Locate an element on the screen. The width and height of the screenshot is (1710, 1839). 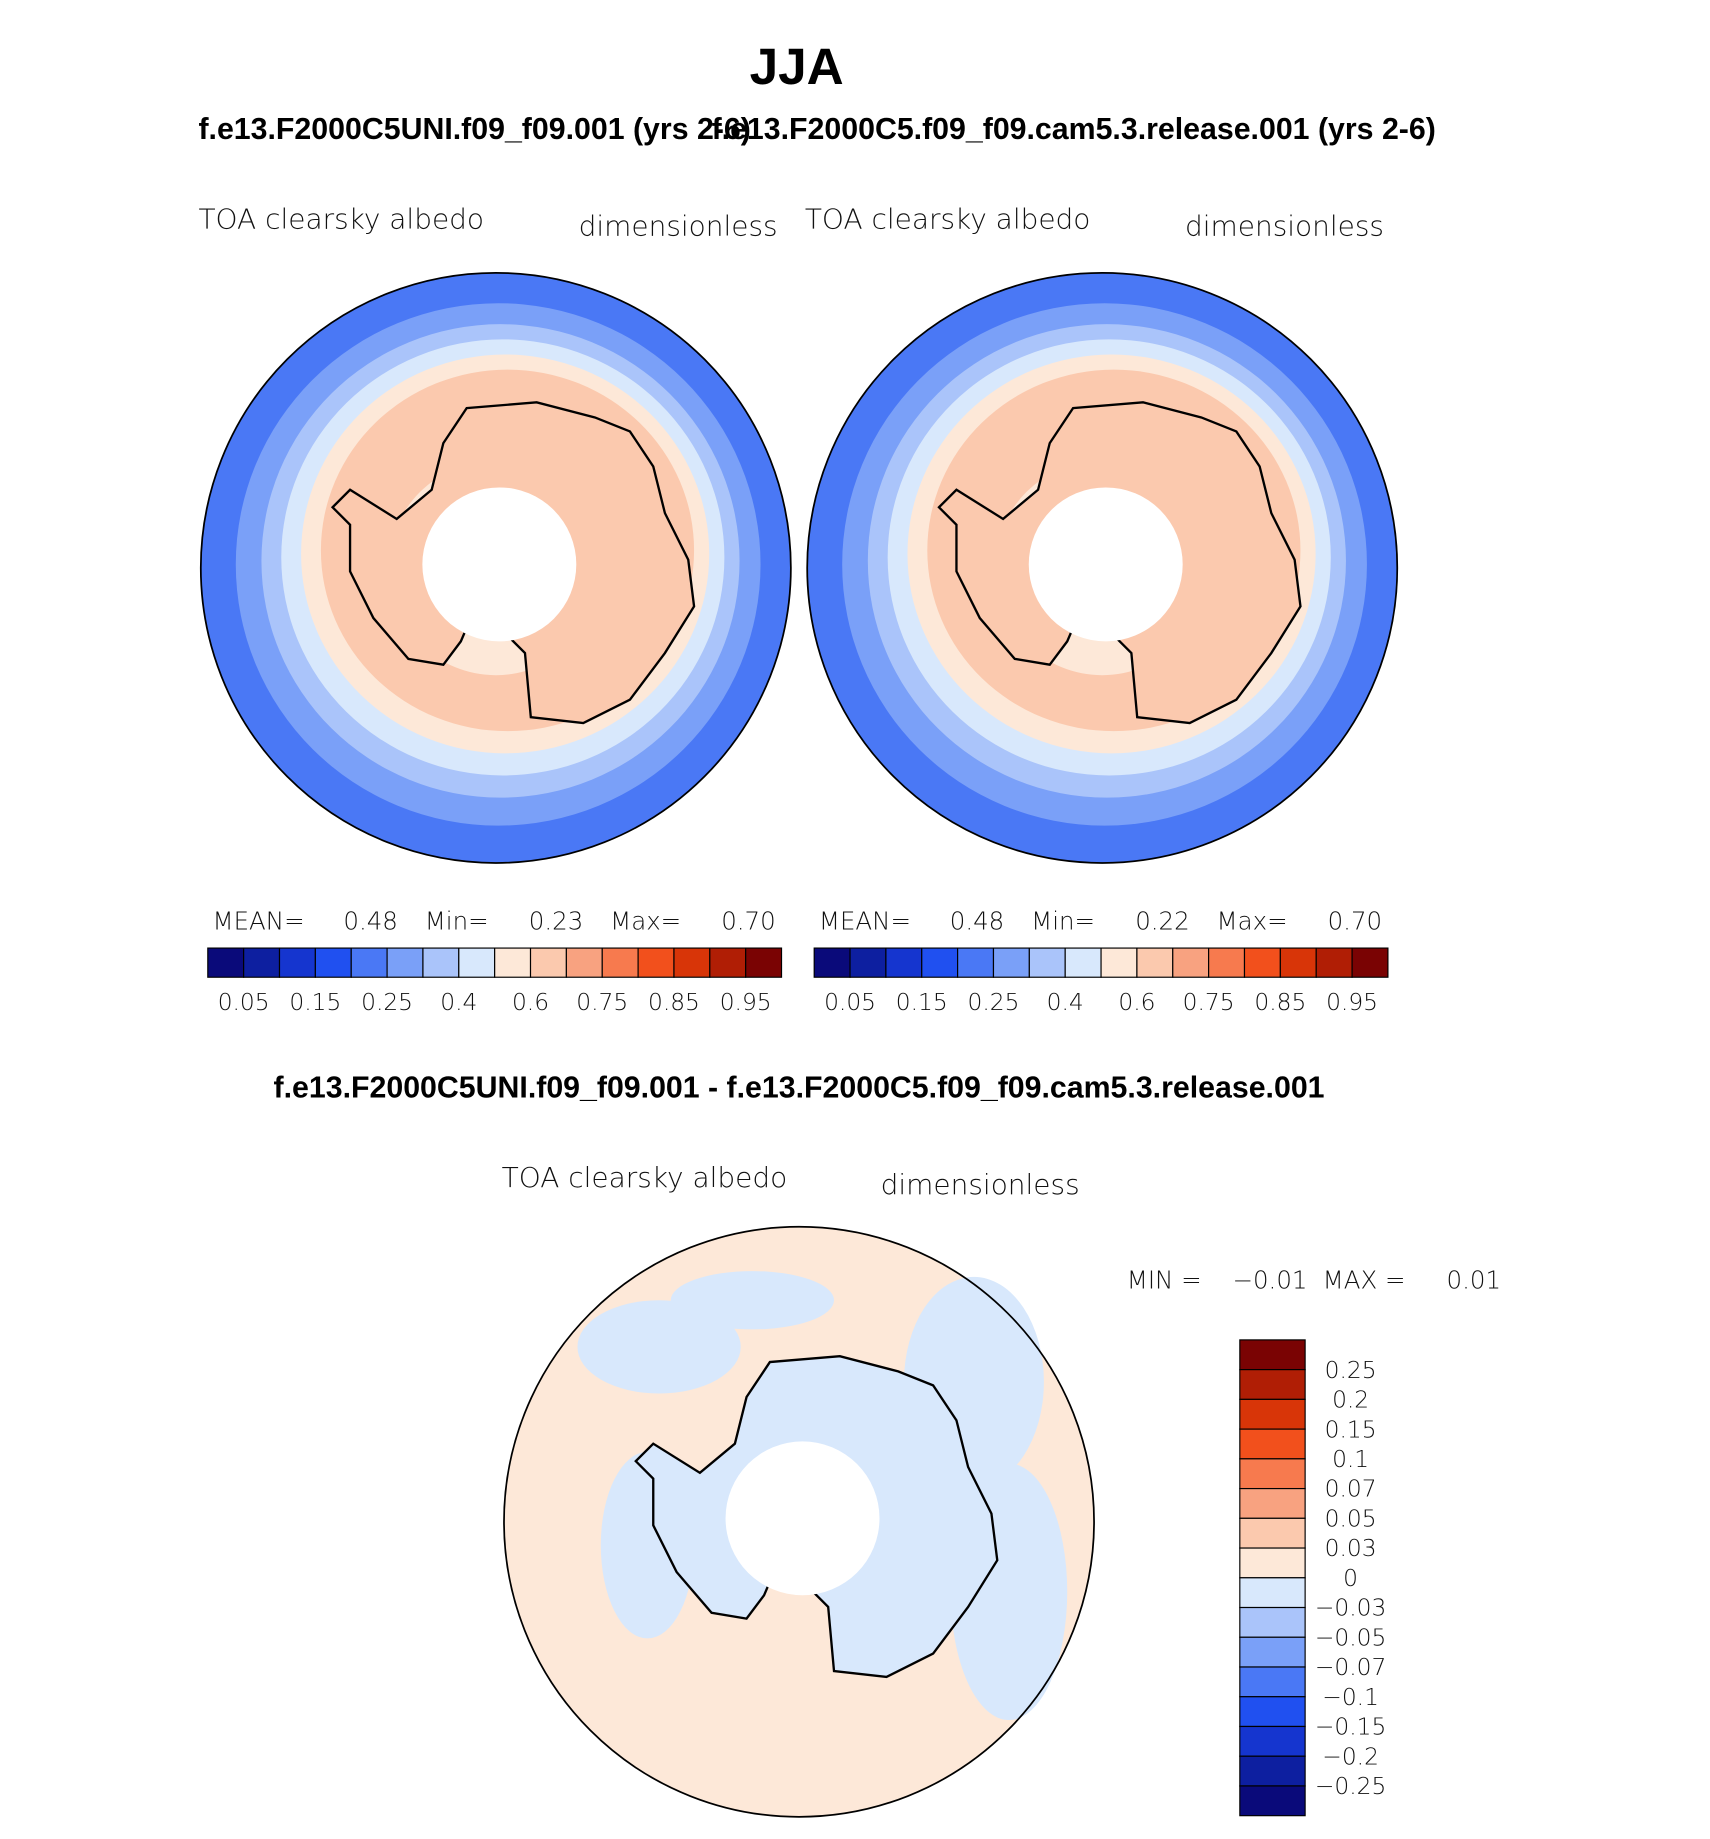
colorbar-label: 0.2 is located at coordinates (1350, 1400).